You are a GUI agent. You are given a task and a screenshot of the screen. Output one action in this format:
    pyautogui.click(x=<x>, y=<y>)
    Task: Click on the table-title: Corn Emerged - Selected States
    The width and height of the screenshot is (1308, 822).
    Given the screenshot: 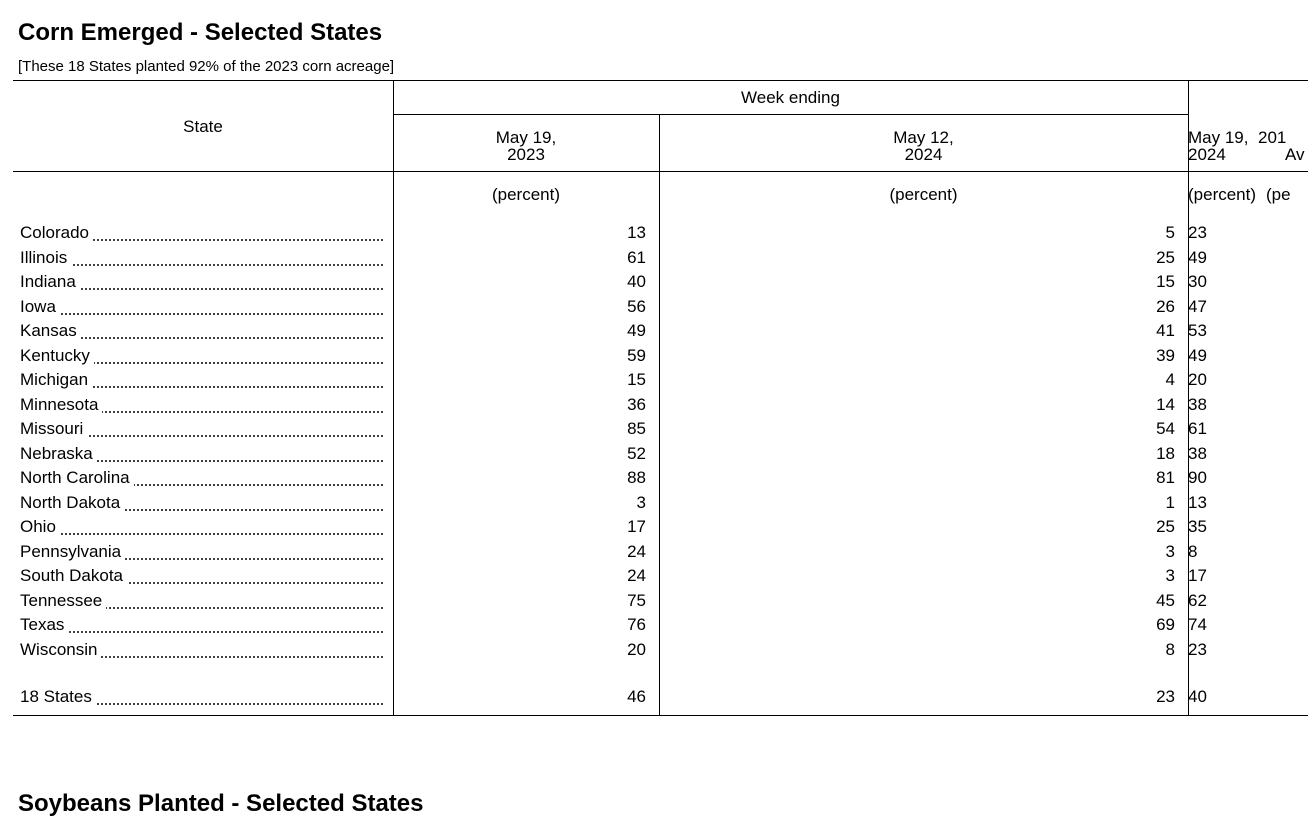 What is the action you would take?
    pyautogui.click(x=200, y=32)
    